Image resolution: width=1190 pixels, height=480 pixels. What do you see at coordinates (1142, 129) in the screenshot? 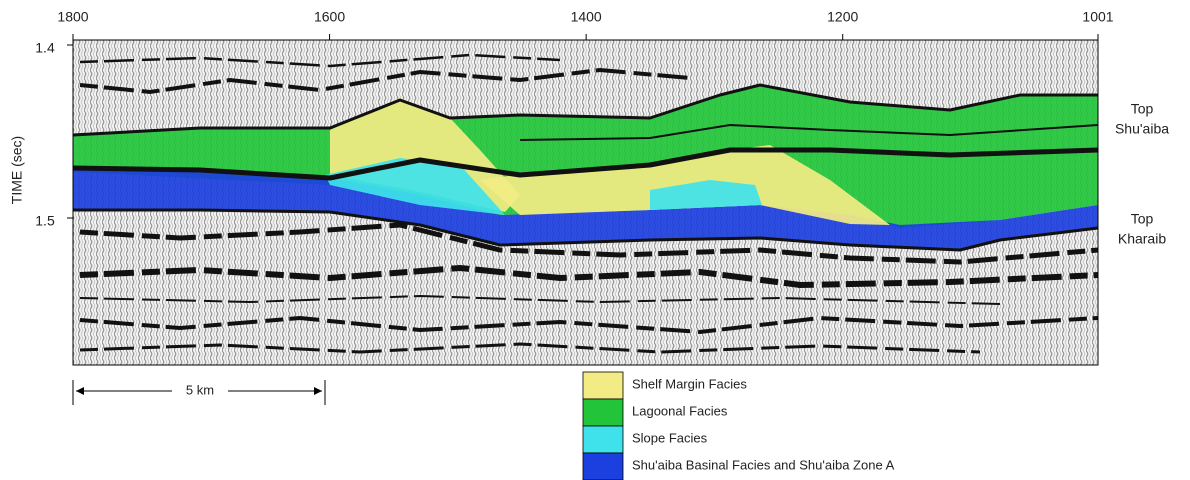
I see `horizon-label: Shu'aiba` at bounding box center [1142, 129].